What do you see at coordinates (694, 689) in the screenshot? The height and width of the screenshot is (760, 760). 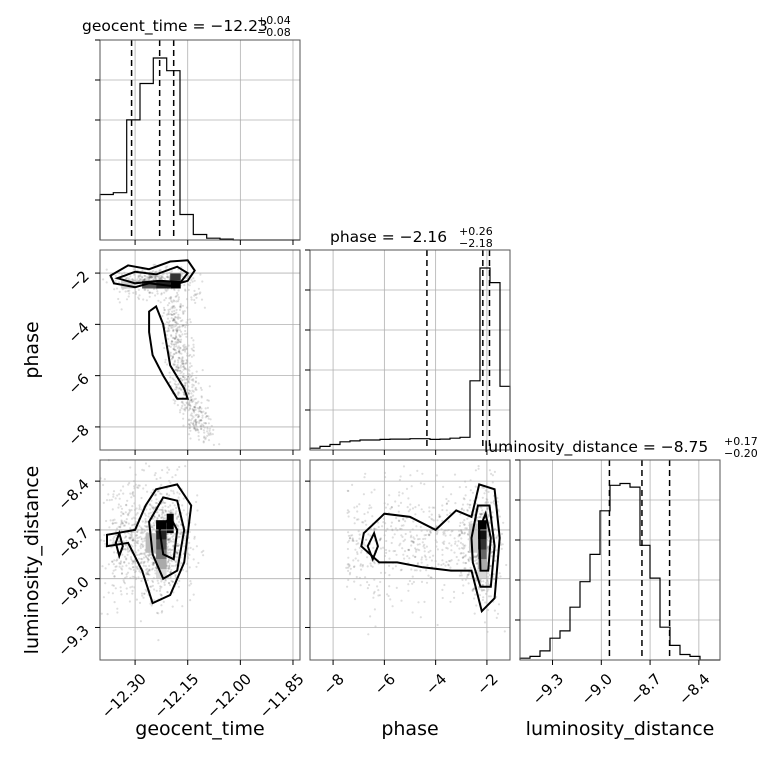 I see `x-tick-label: −8.4` at bounding box center [694, 689].